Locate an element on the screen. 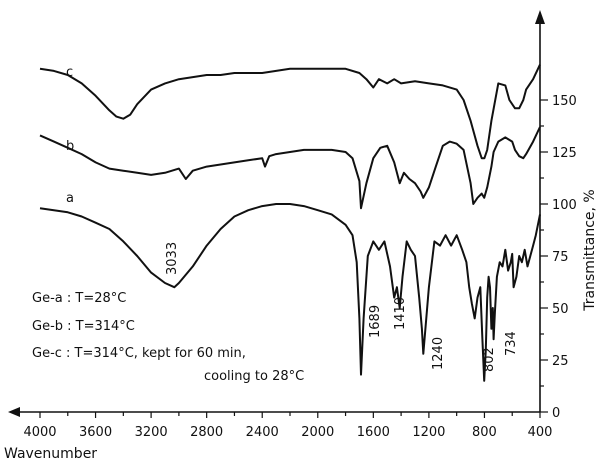 The image size is (602, 466). legend-line-ge-c: Ge-c : T=314°C, kept for 60 min, is located at coordinates (139, 353).